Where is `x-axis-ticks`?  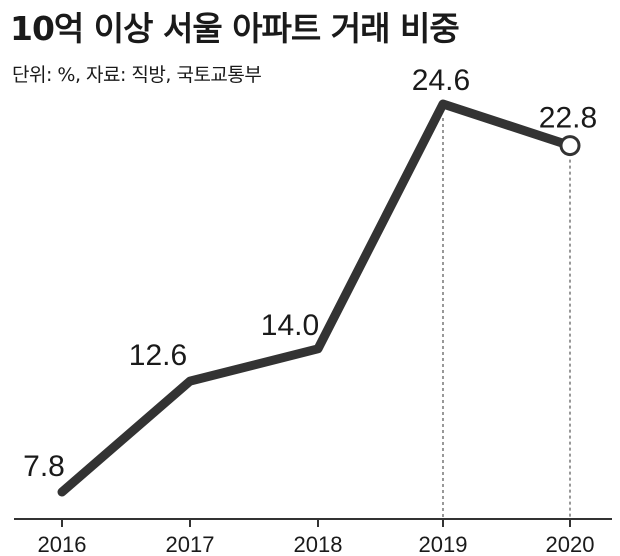
x-axis-ticks is located at coordinates (316, 523).